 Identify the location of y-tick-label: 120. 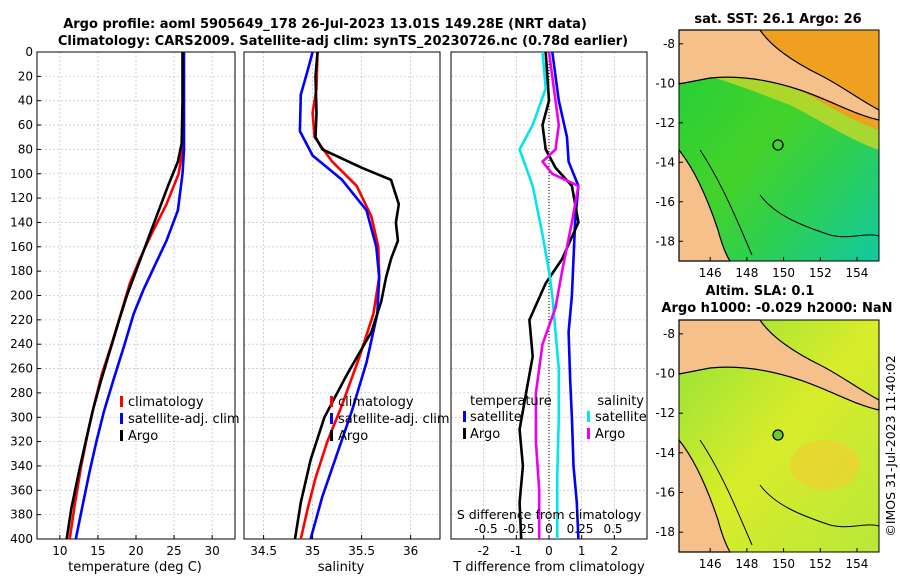
(21, 198).